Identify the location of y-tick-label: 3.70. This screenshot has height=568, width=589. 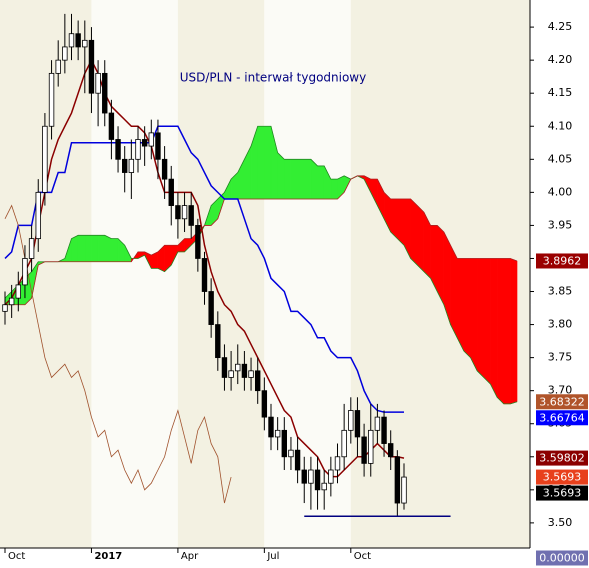
(560, 390).